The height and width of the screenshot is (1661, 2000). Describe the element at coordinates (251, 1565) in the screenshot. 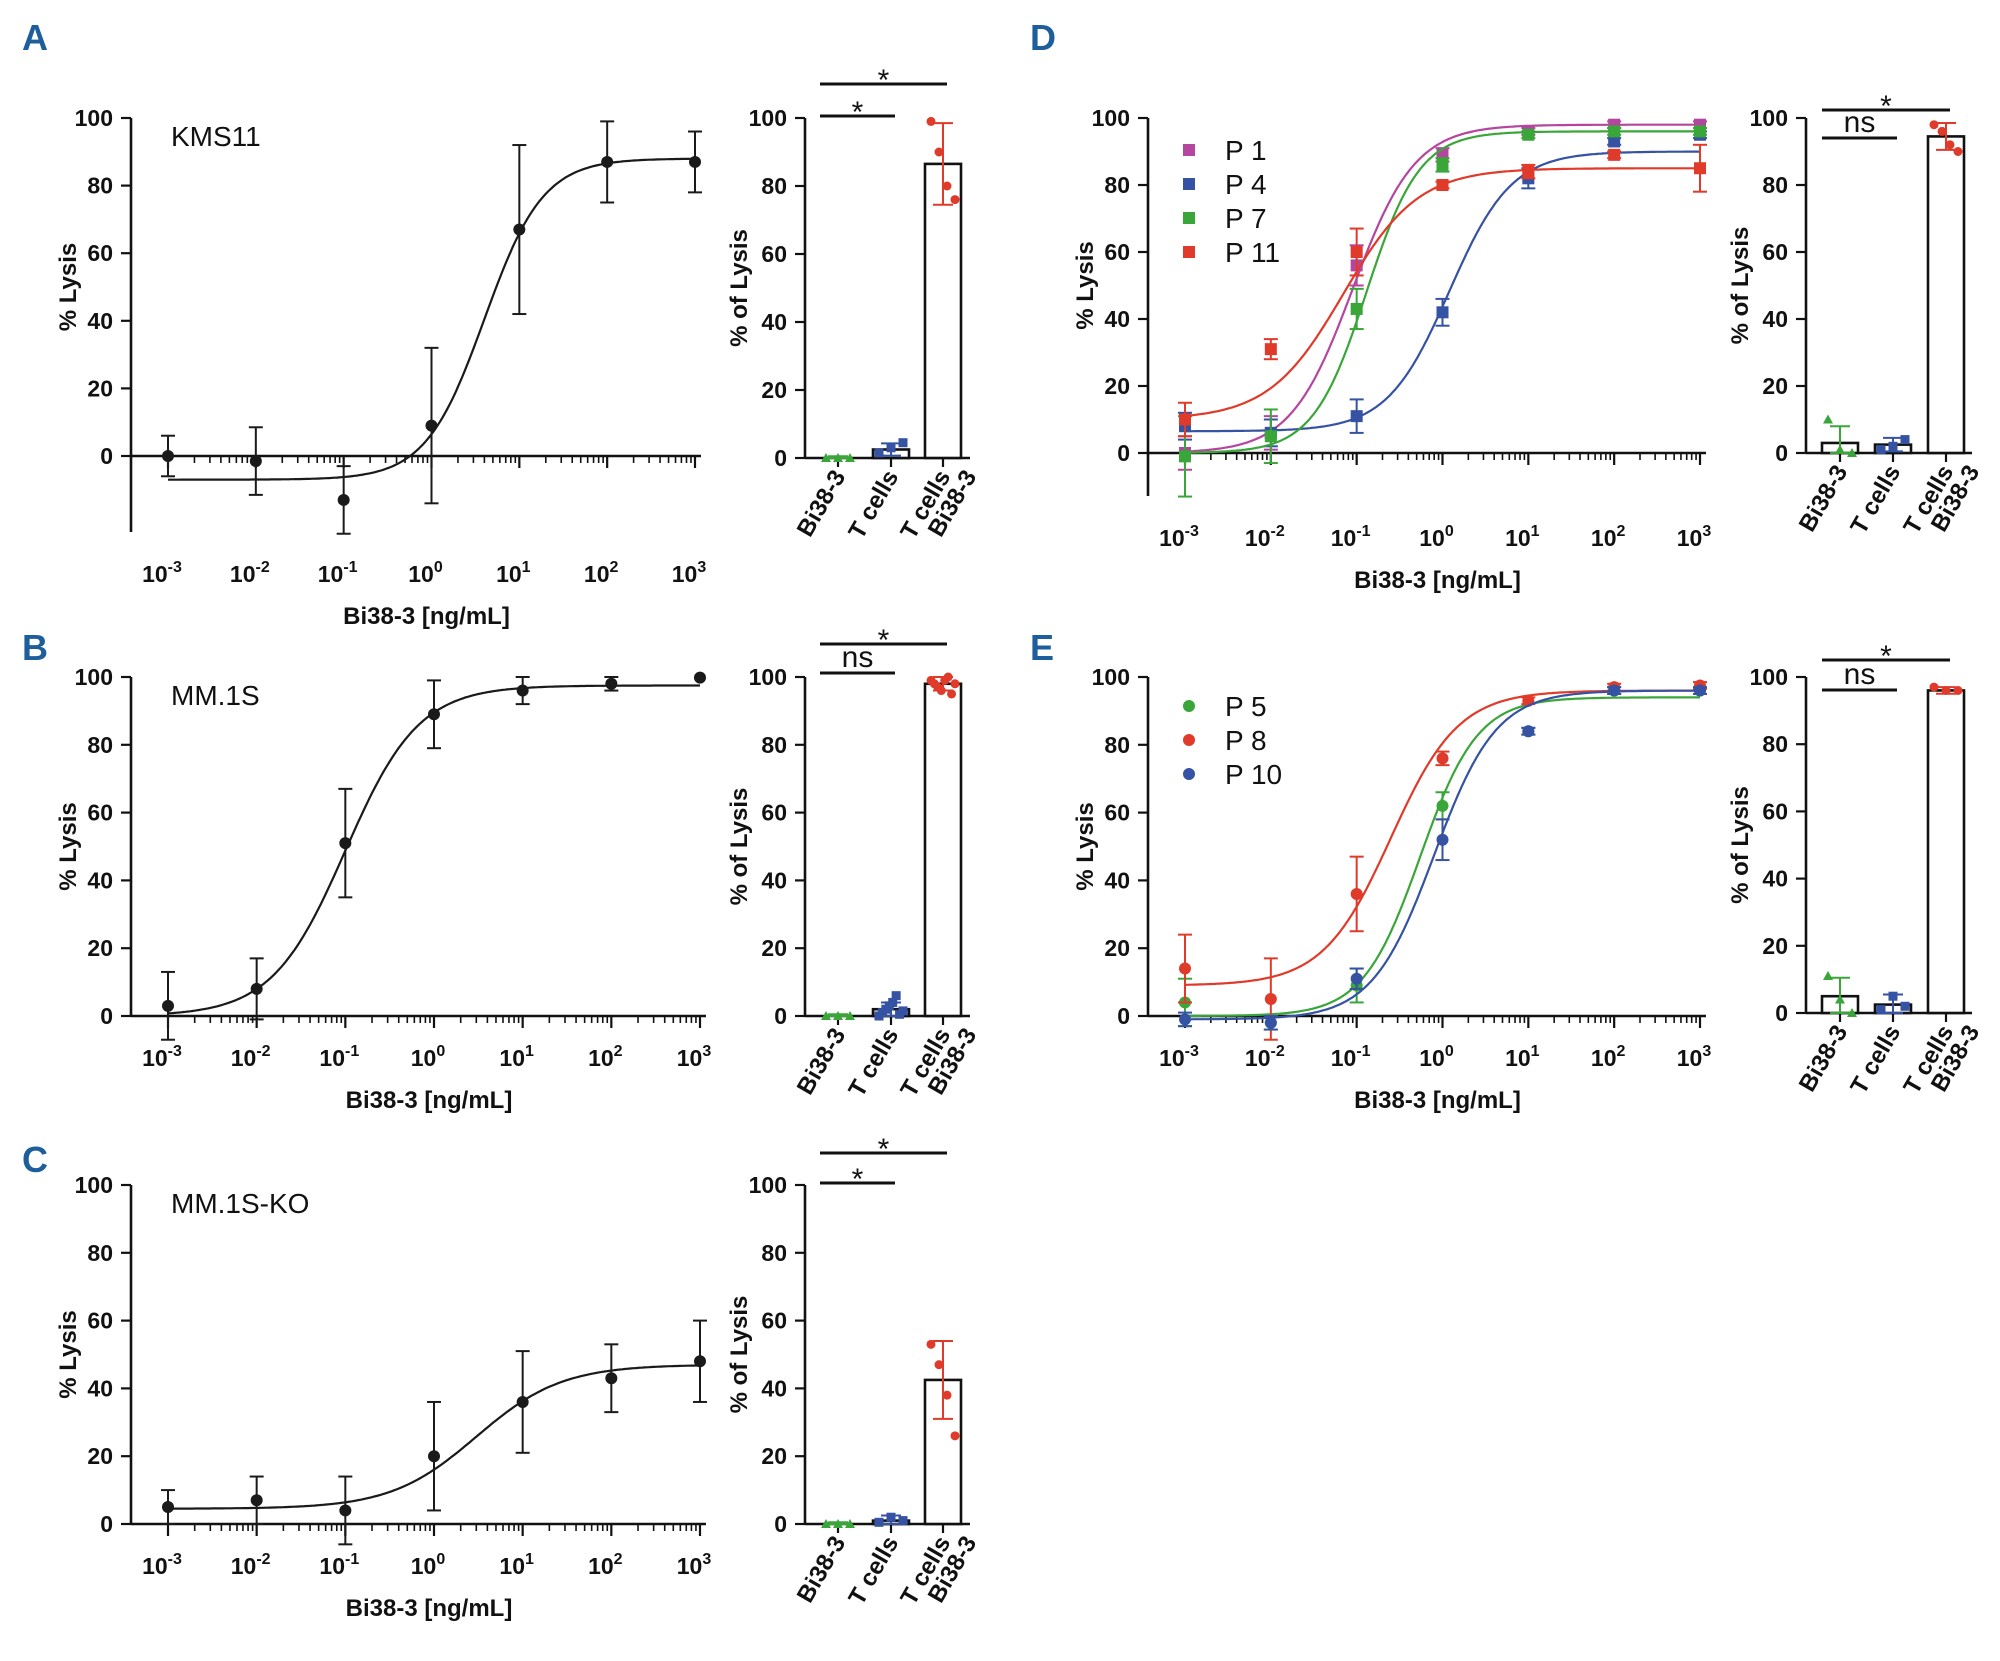

I see `x-tick-label: 10⁻²` at that location.